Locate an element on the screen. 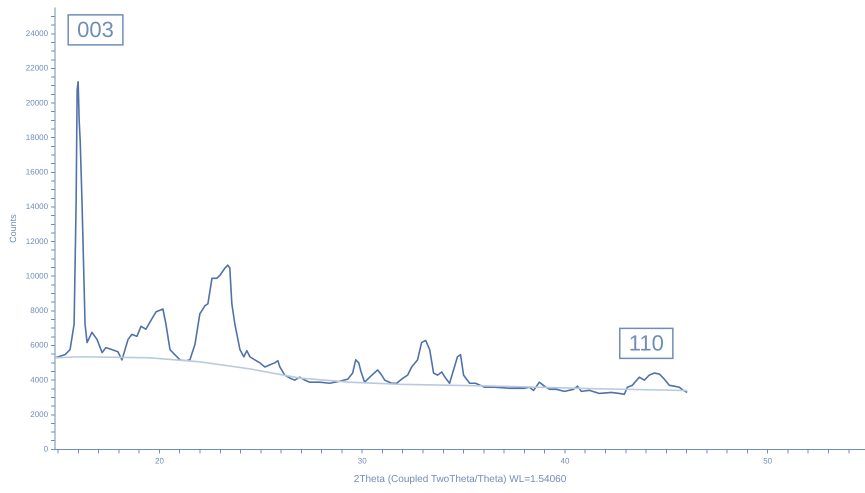  x-axis-title: 2Theta (Coupled TwoTheta/Theta) WL=1.54060 is located at coordinates (460, 479).